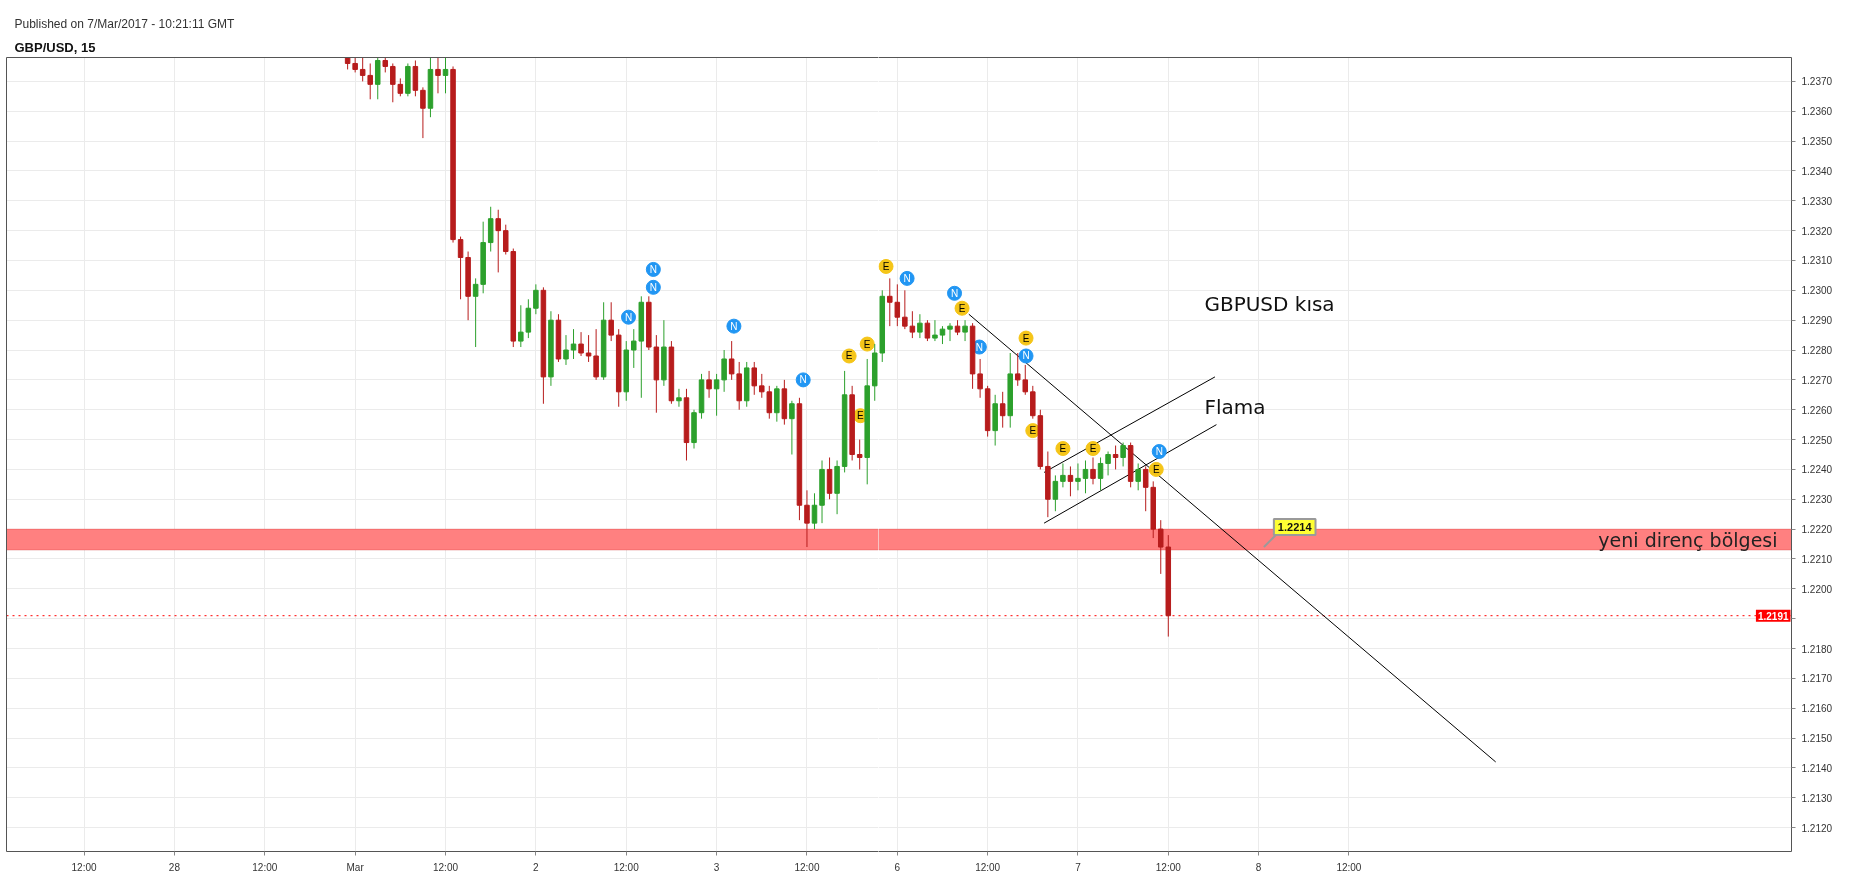  What do you see at coordinates (174, 867) in the screenshot?
I see `x-tick-label: 28` at bounding box center [174, 867].